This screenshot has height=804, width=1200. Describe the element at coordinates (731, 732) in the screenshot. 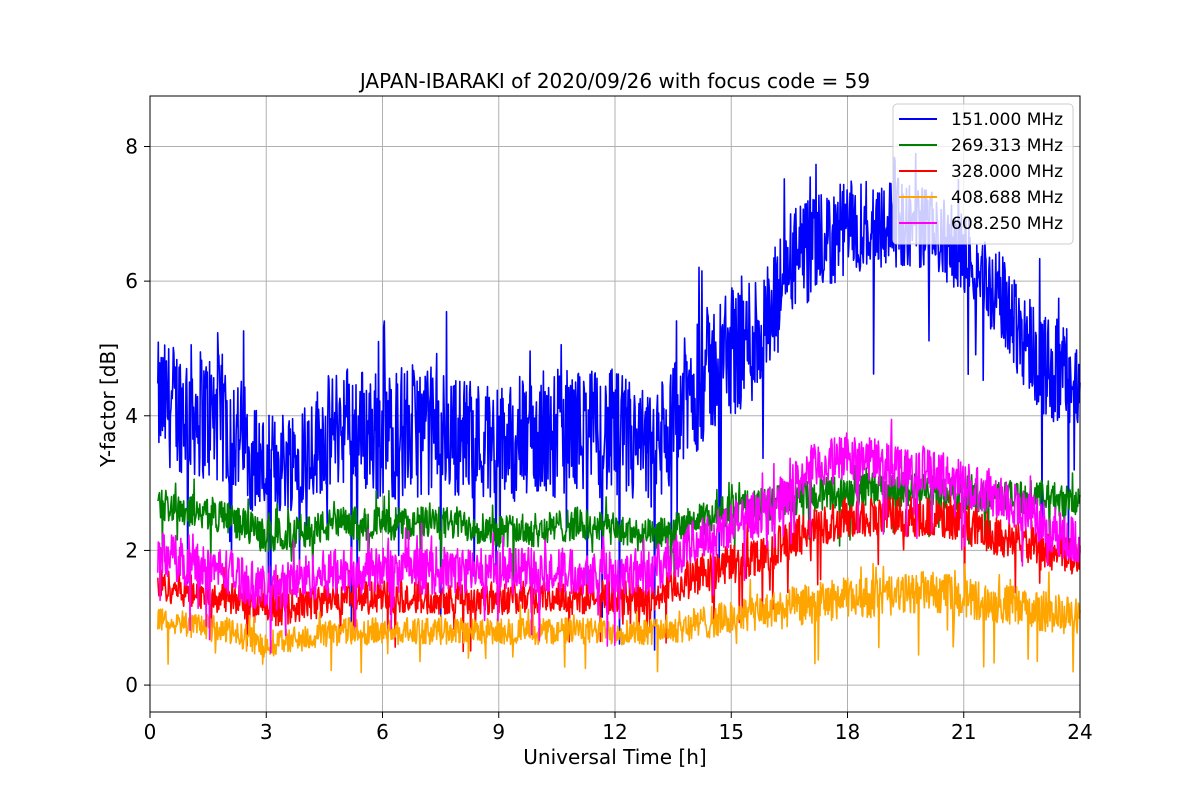

I see `x-tick-label: 15` at that location.